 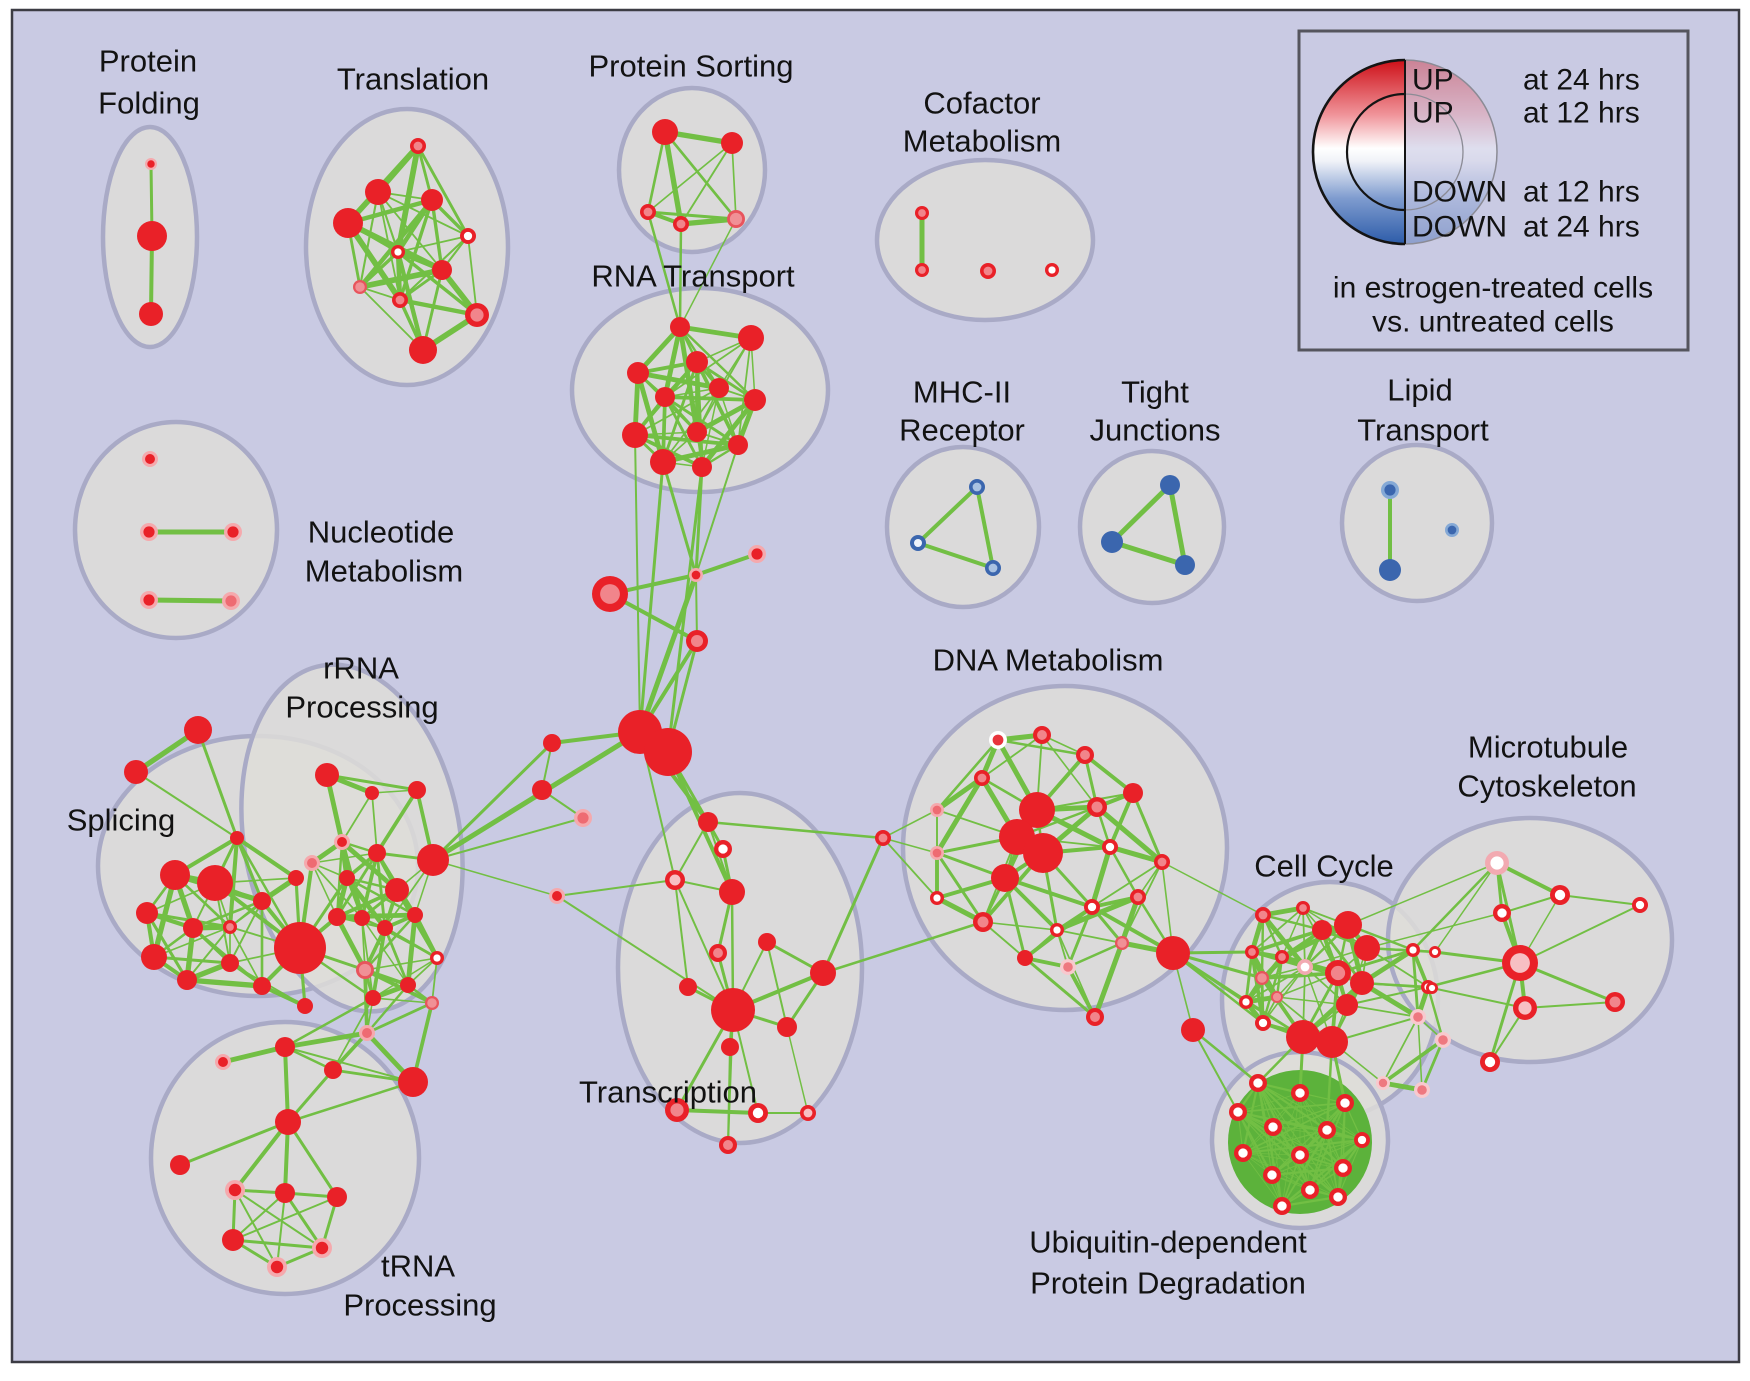 What do you see at coordinates (1173, 953) in the screenshot?
I see `node-dna-metabolism` at bounding box center [1173, 953].